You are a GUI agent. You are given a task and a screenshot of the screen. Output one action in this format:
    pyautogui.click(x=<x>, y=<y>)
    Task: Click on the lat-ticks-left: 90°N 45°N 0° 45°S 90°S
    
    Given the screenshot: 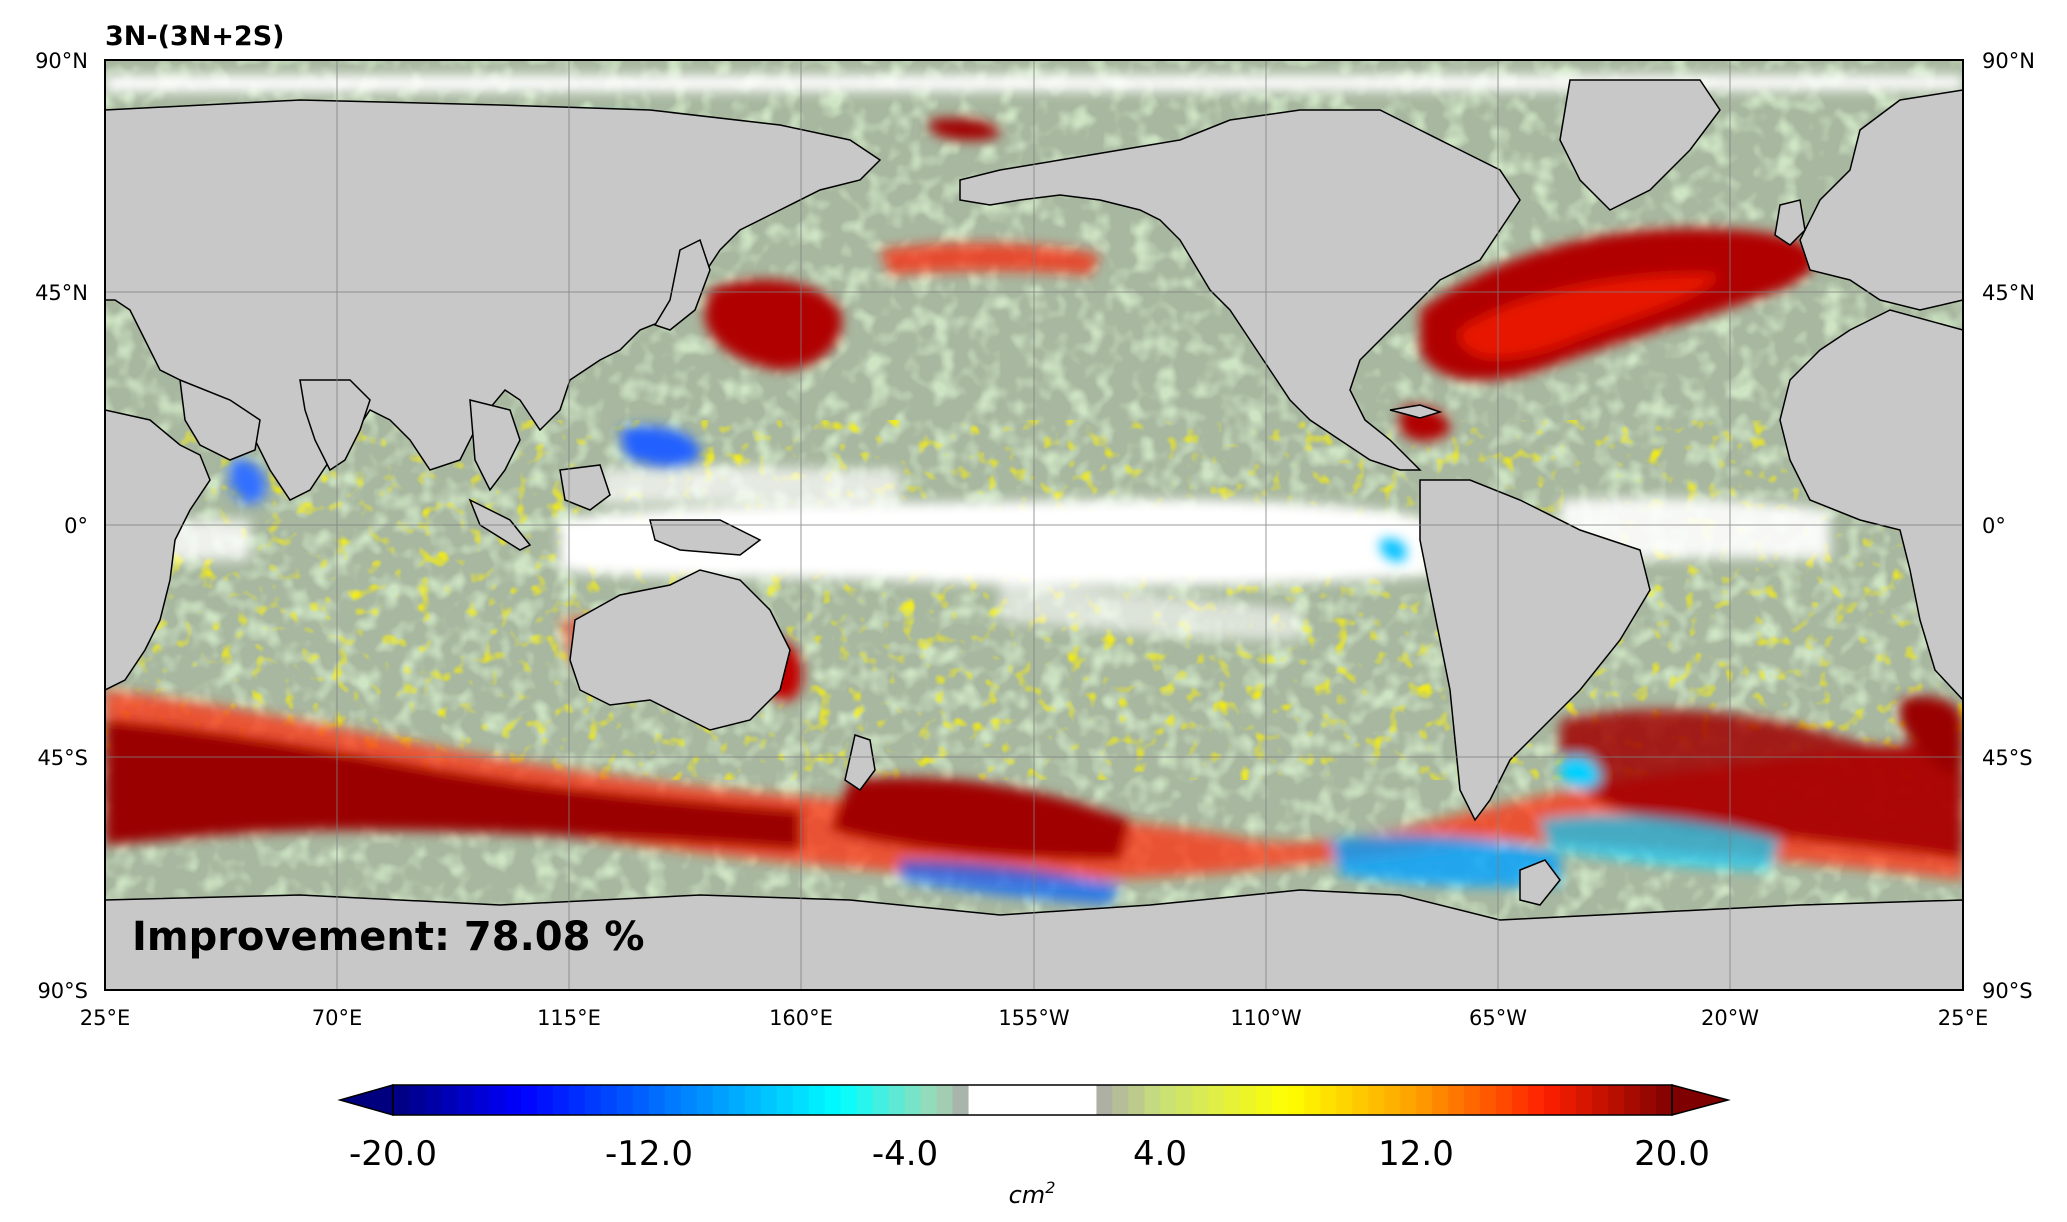 What is the action you would take?
    pyautogui.click(x=61, y=526)
    